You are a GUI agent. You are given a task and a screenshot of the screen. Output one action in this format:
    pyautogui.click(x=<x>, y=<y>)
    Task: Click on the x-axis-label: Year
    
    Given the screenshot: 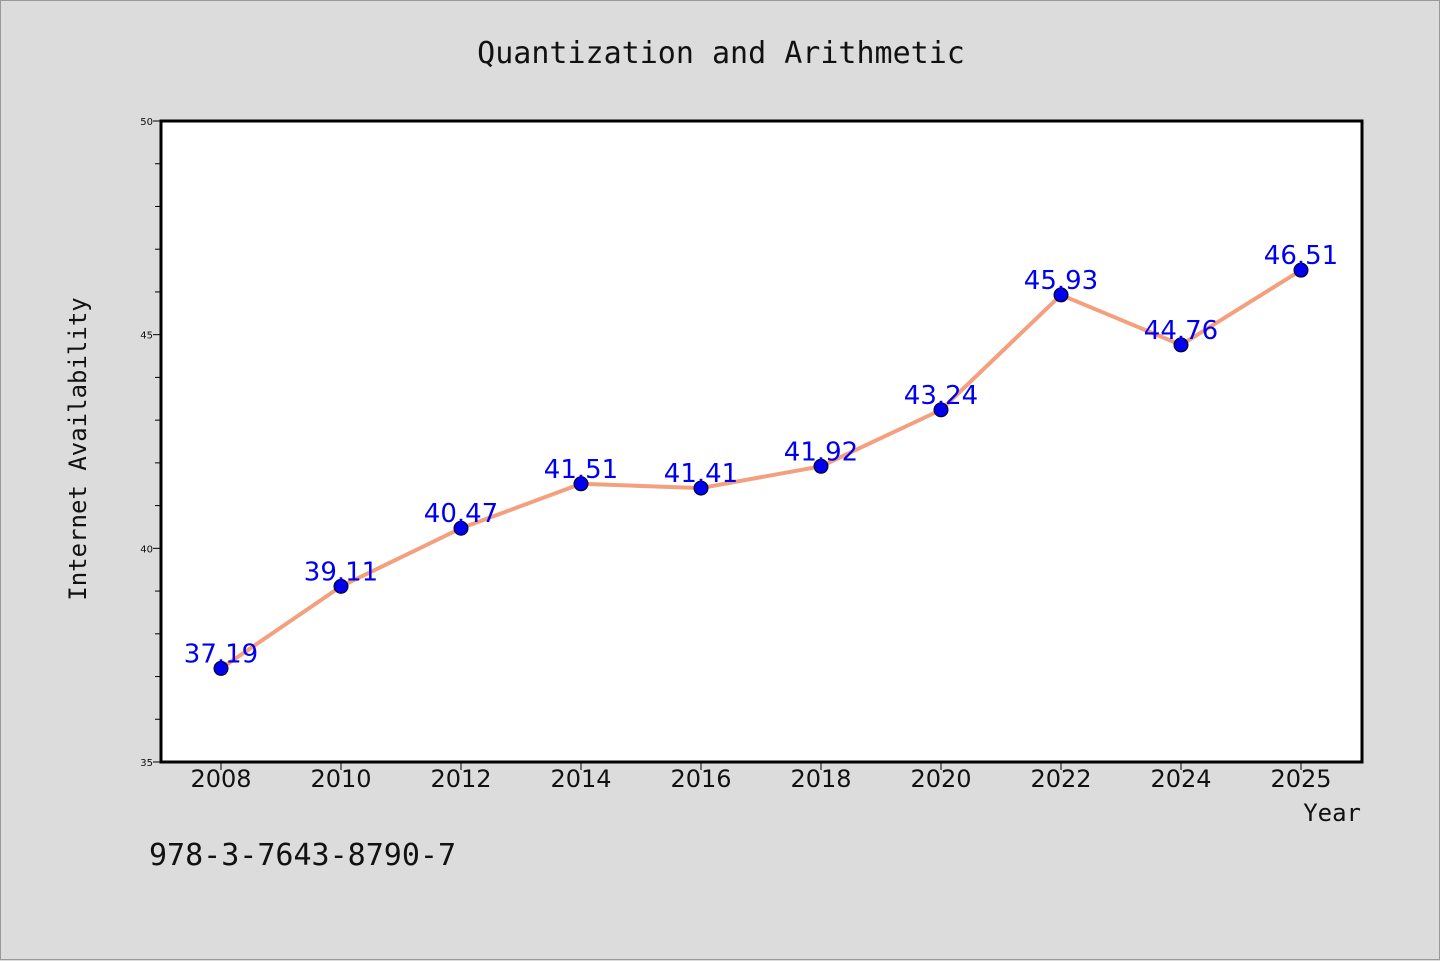 What is the action you would take?
    pyautogui.click(x=1332, y=813)
    